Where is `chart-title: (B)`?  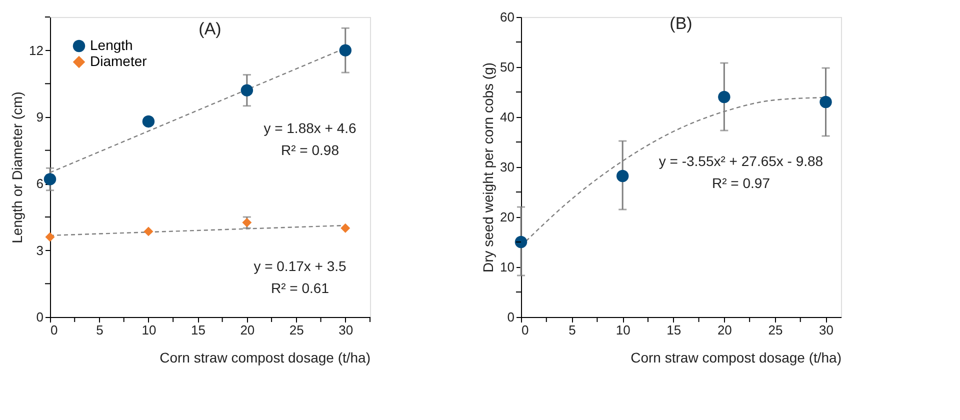
chart-title: (B) is located at coordinates (681, 23).